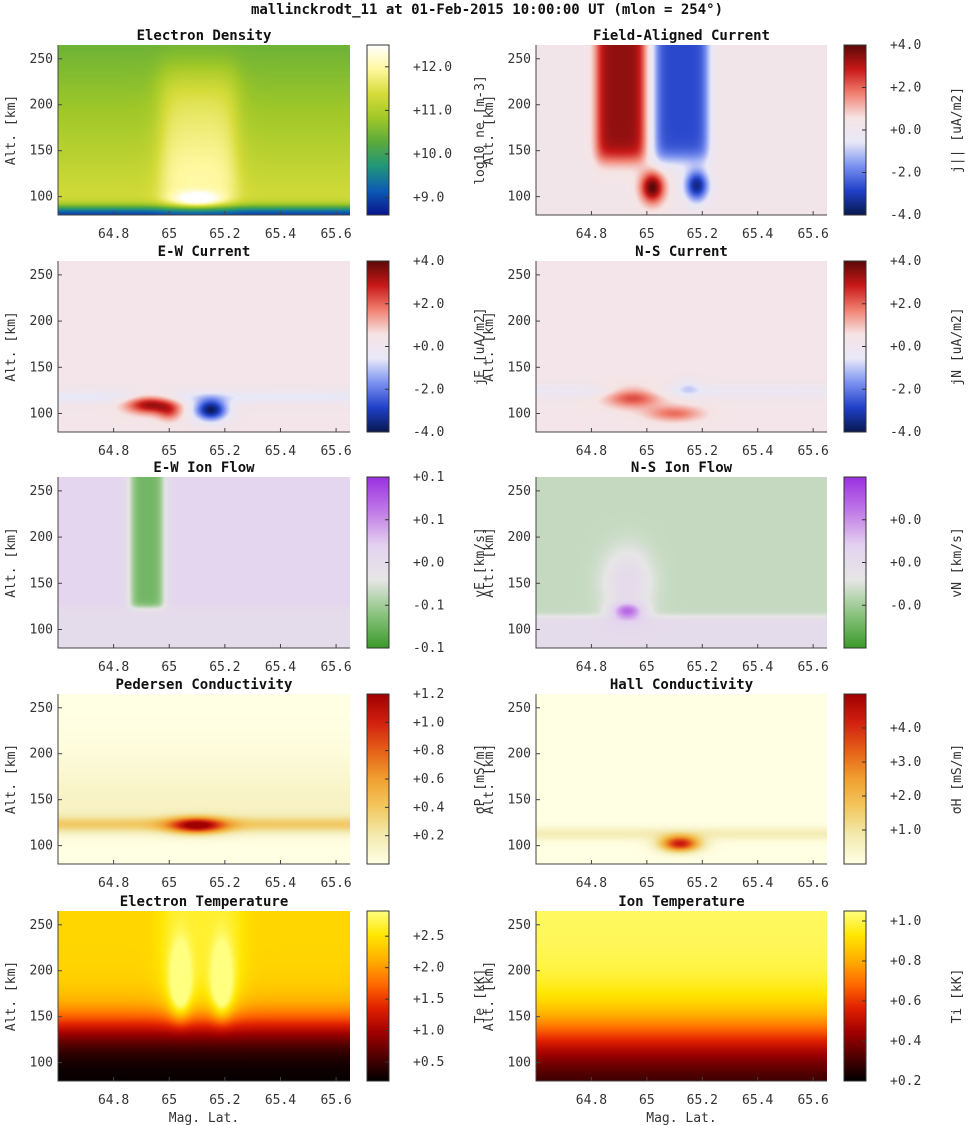  What do you see at coordinates (428, 999) in the screenshot?
I see `colorbar-tick-label: +1.5` at bounding box center [428, 999].